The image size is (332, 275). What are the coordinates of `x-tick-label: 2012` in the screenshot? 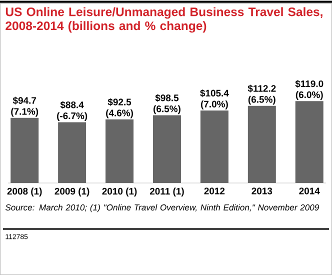 It's located at (214, 191).